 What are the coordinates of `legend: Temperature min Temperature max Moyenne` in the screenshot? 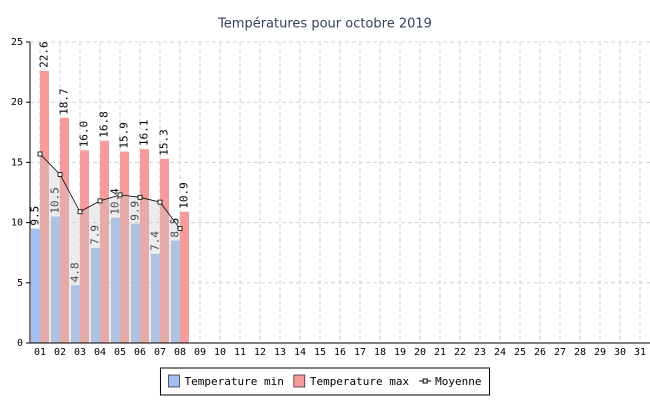 It's located at (325, 381).